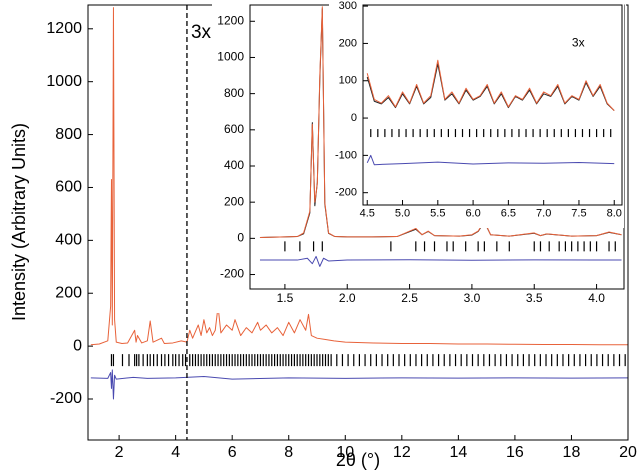 This screenshot has height=472, width=640. Describe the element at coordinates (358, 460) in the screenshot. I see `x-axis-label: 2θ (°)` at that location.